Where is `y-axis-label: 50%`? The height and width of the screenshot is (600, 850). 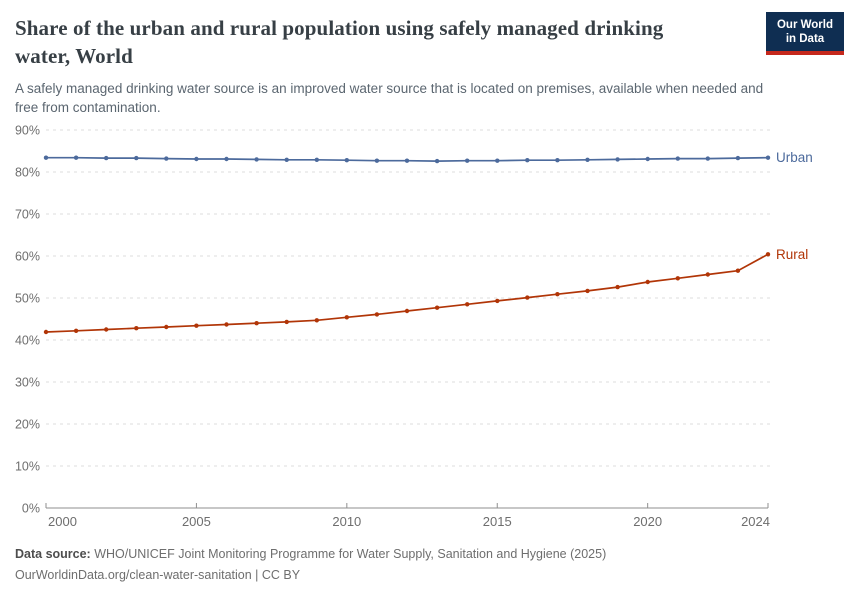
y-axis-label: 50% is located at coordinates (27, 299).